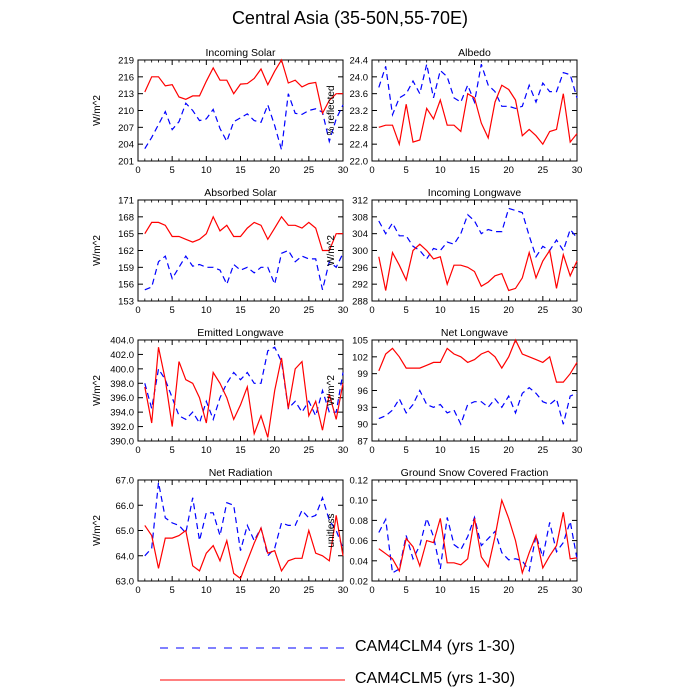  I want to click on panel-emitted-longwave-xtick-label: 15, so click(240, 450).